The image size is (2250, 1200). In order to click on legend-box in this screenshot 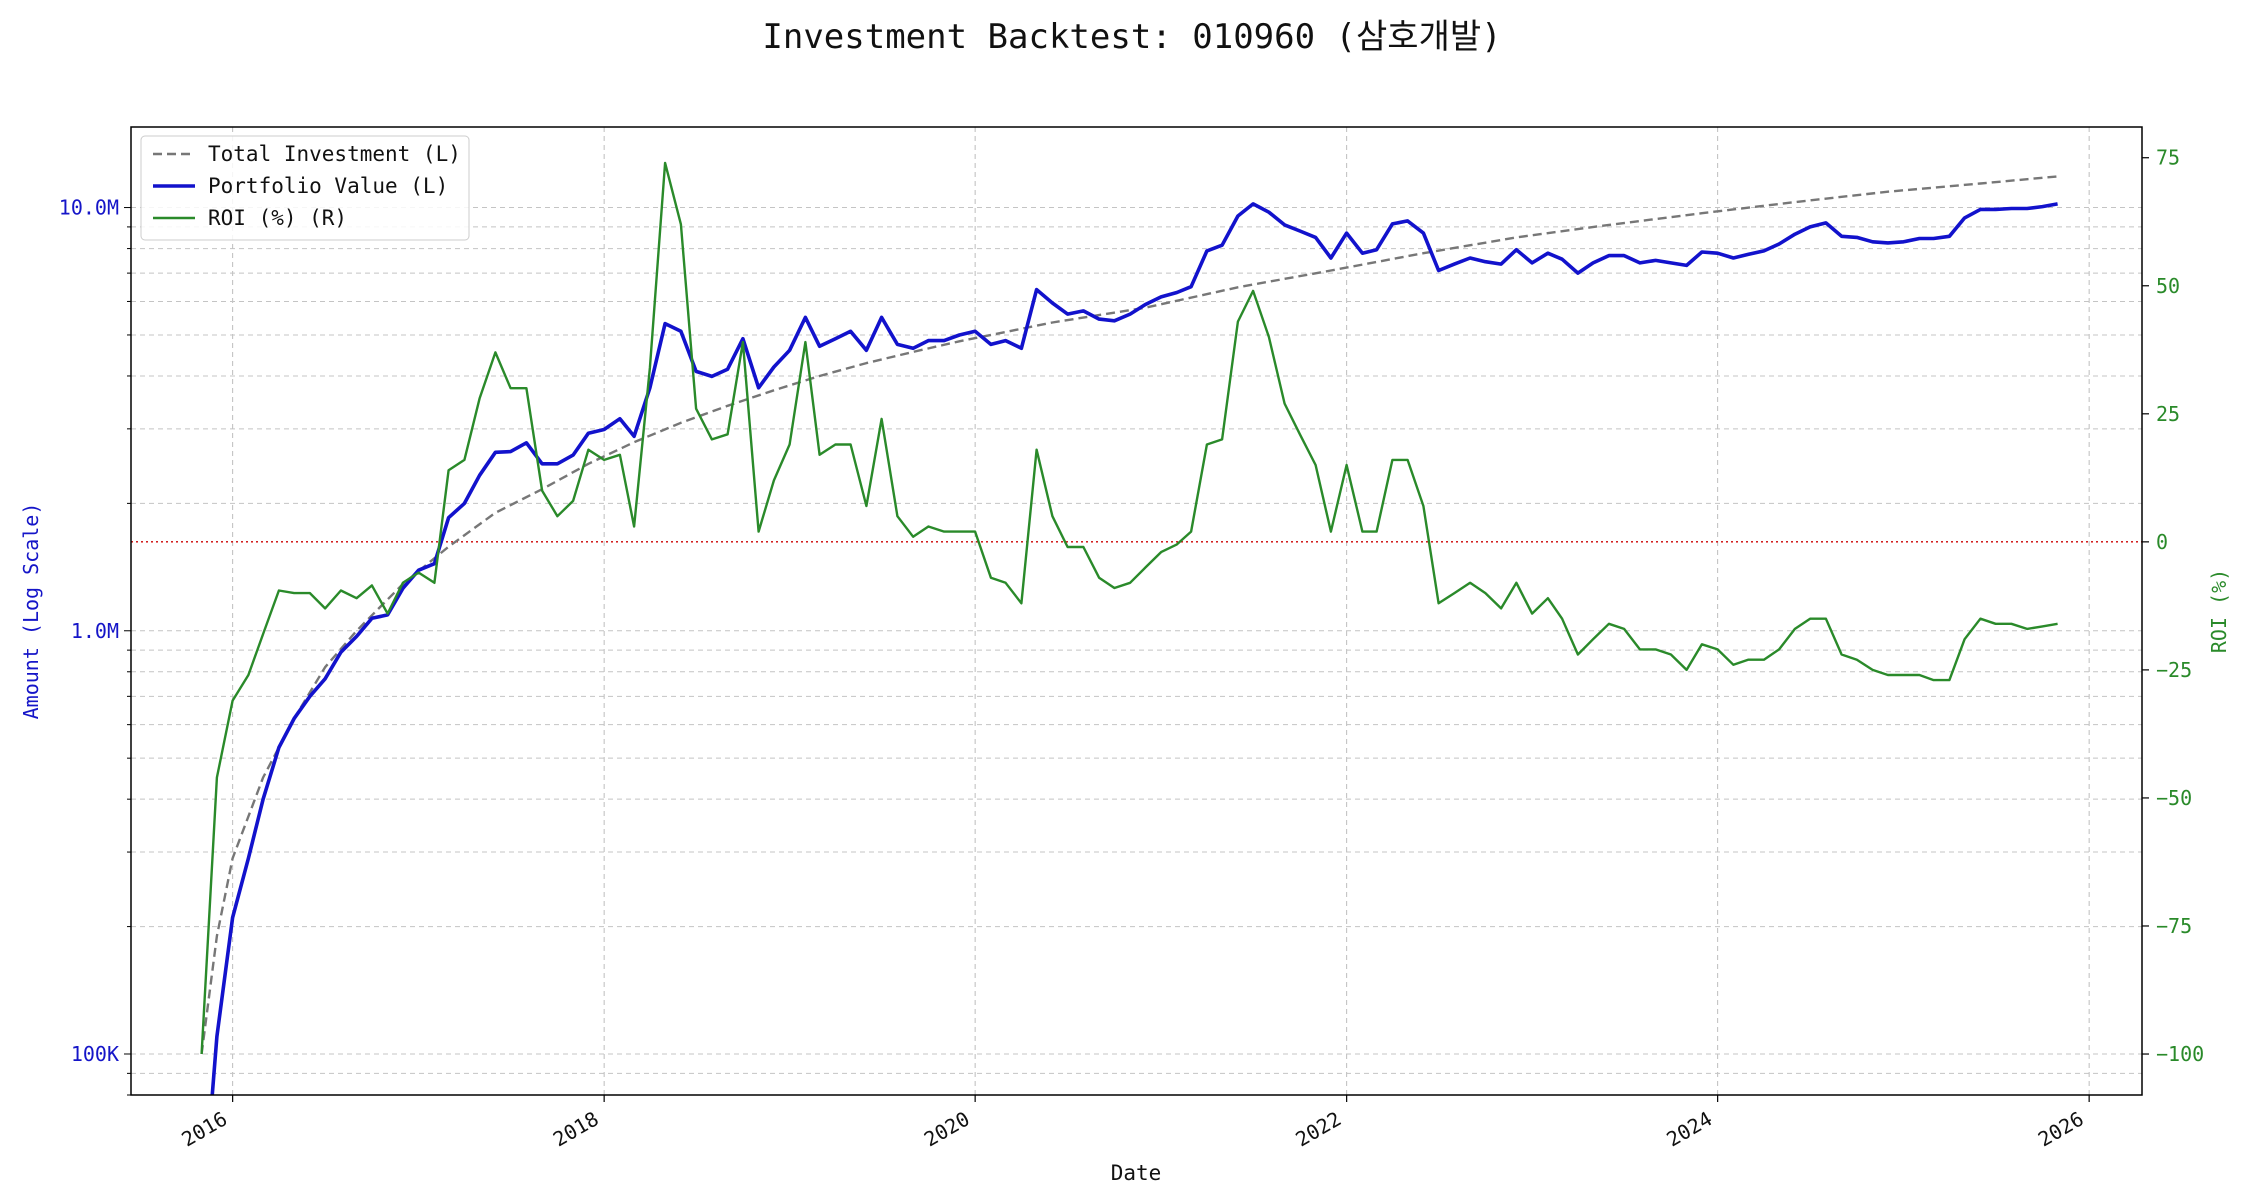, I will do `click(305, 188)`.